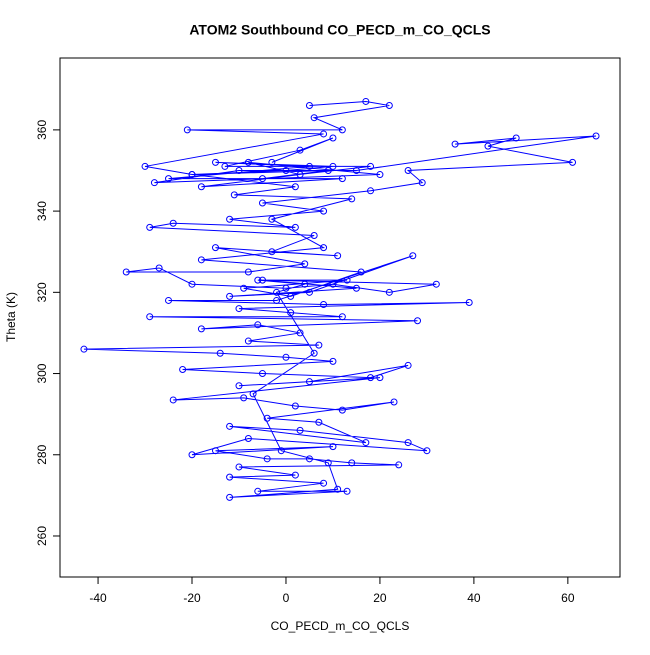 The height and width of the screenshot is (655, 650). What do you see at coordinates (42, 373) in the screenshot?
I see `y-tick-label: 300` at bounding box center [42, 373].